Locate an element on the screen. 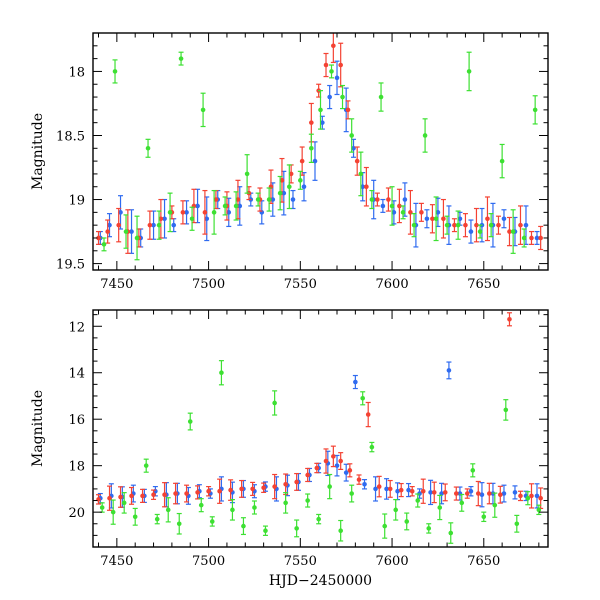  y-tick-label: 20 is located at coordinates (76, 513).